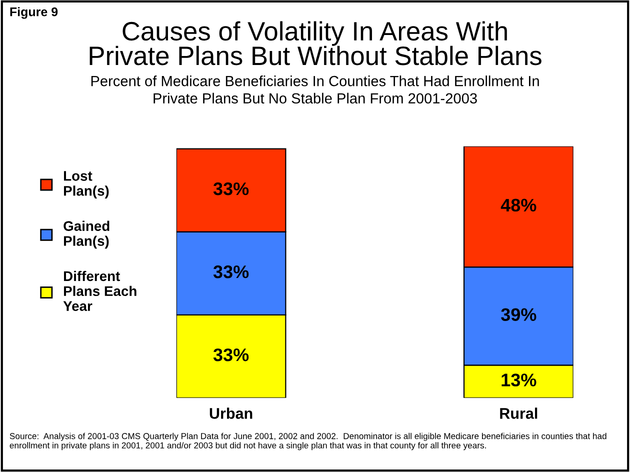 The width and height of the screenshot is (630, 472). I want to click on source-note: Source: Analysis of 2001-03 CMS Quarterly Plan Data for June 2001, 2002 and 2002. Denominator is all eligible Medicare beneficiaries in counties that had enrollment in private plans in 2001, 2001 and/or 2003 but did not have a single plan that was in that county for all three years., so click(308, 441).